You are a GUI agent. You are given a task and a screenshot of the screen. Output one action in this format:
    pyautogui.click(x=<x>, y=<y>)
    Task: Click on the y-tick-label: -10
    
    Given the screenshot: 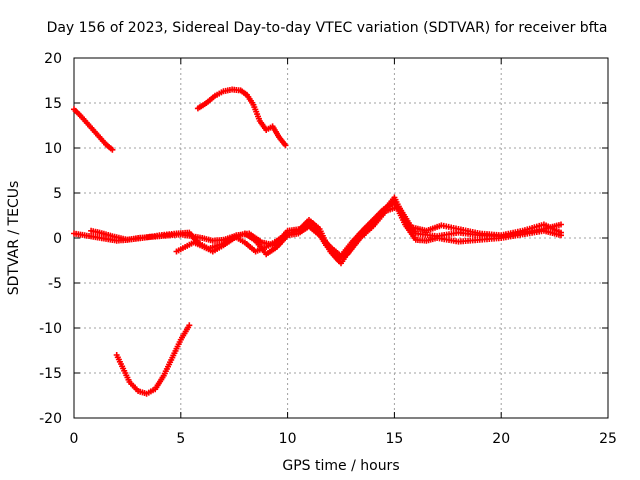 What is the action you would take?
    pyautogui.click(x=50, y=329)
    